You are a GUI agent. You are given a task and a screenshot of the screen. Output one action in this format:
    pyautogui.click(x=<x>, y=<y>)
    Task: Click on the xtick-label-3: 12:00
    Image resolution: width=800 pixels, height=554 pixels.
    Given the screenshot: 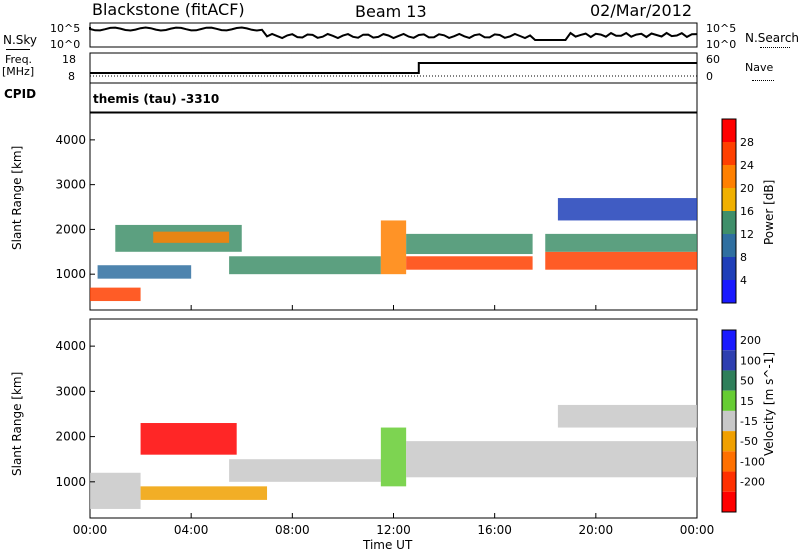 What is the action you would take?
    pyautogui.click(x=393, y=530)
    